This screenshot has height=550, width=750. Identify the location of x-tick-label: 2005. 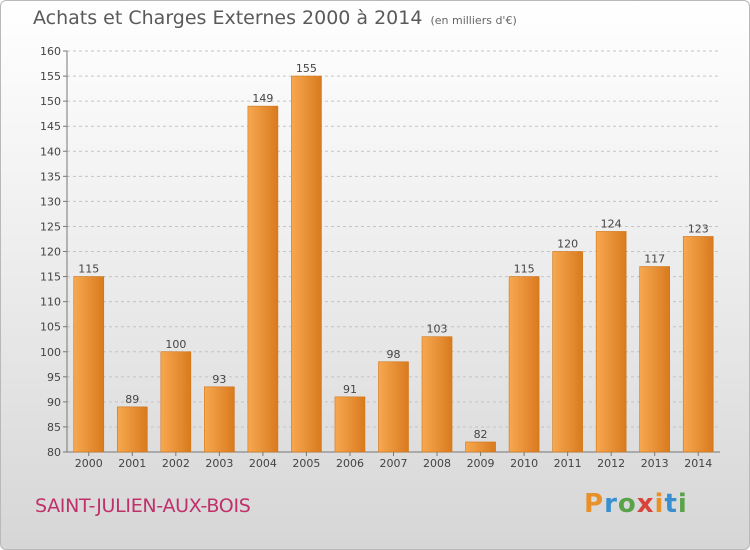
(306, 463).